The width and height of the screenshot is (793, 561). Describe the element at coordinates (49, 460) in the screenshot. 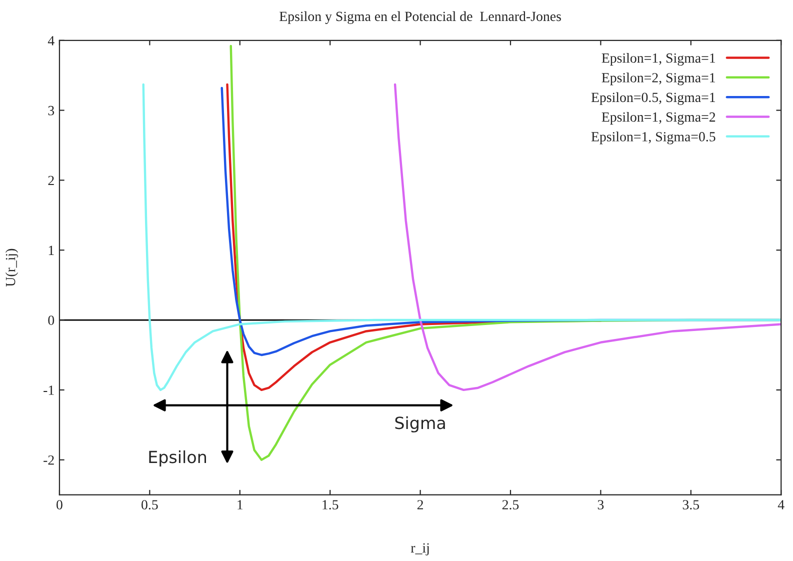

I see `y-tick-label: -2` at that location.